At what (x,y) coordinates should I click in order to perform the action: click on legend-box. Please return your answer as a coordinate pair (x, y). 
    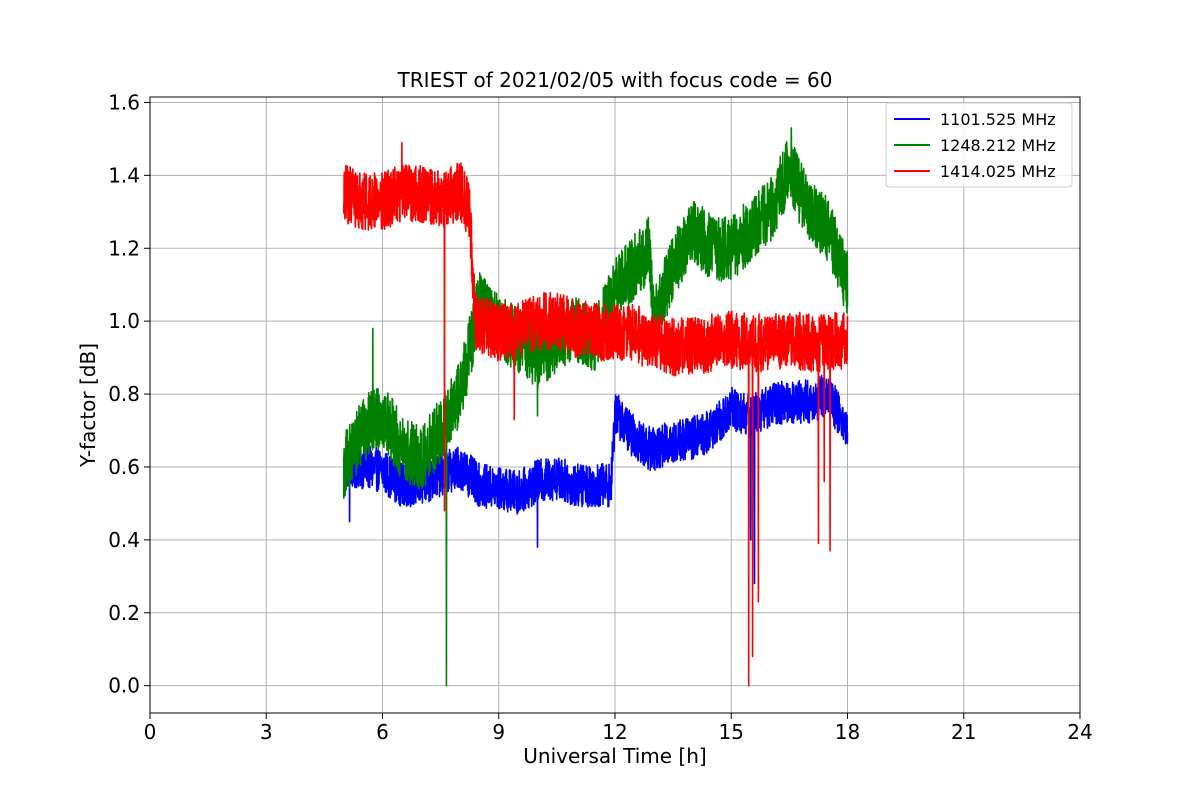
    Looking at the image, I should click on (979, 145).